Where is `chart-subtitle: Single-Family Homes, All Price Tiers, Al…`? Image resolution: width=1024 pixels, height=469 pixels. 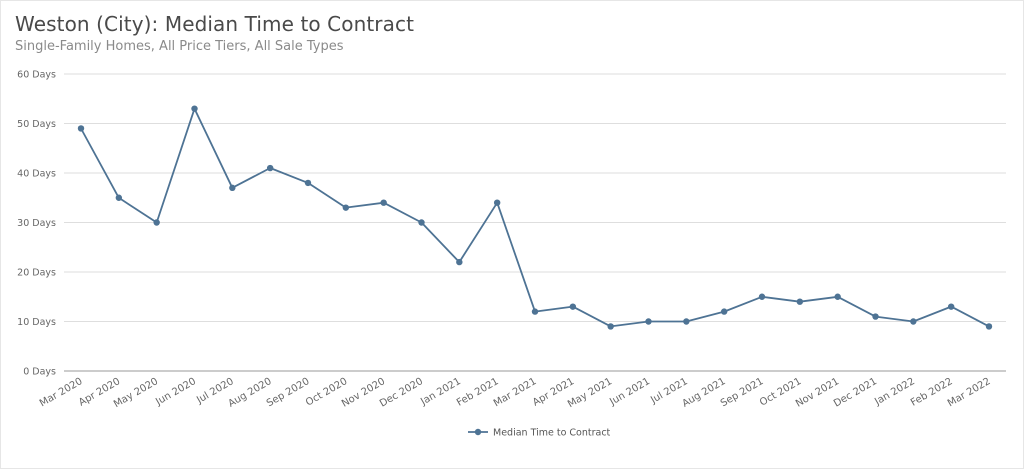 chart-subtitle: Single-Family Homes, All Price Tiers, Al… is located at coordinates (179, 46).